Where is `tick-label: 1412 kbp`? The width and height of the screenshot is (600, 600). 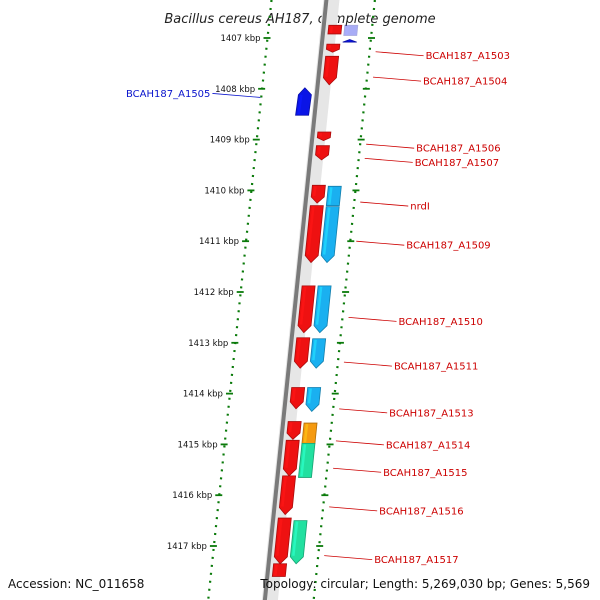 tick-label: 1412 kbp is located at coordinates (214, 293).